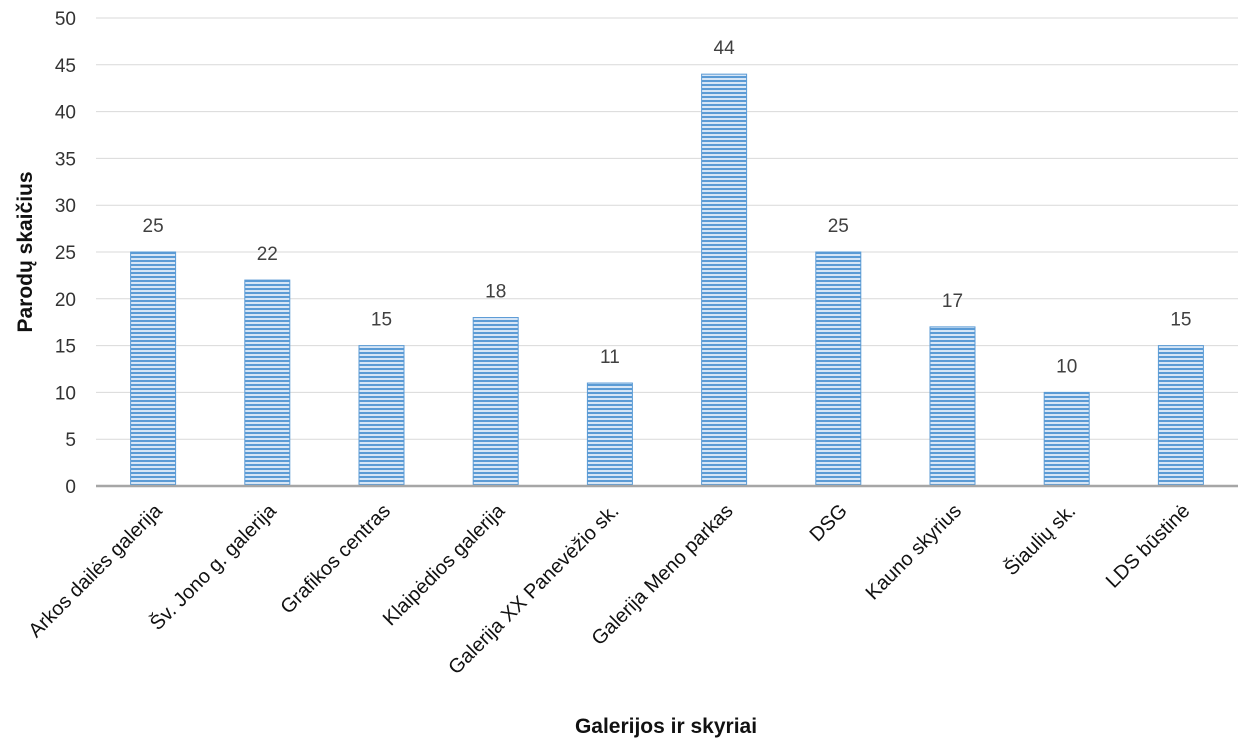 Image resolution: width=1242 pixels, height=743 pixels. What do you see at coordinates (1066, 366) in the screenshot?
I see `data-label: 10` at bounding box center [1066, 366].